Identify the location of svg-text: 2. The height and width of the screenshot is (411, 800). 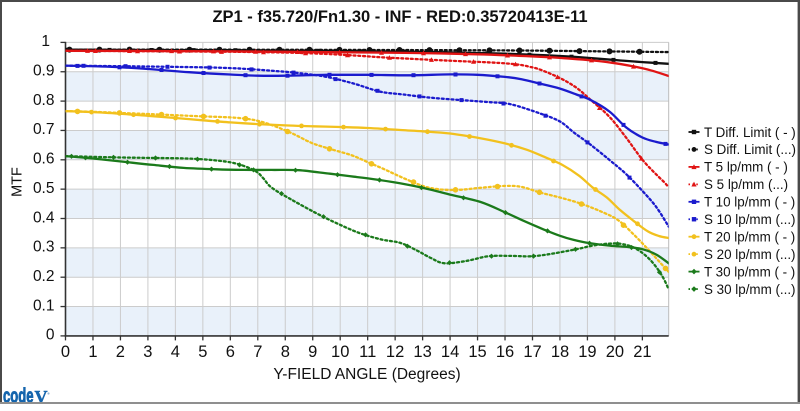
(120, 352).